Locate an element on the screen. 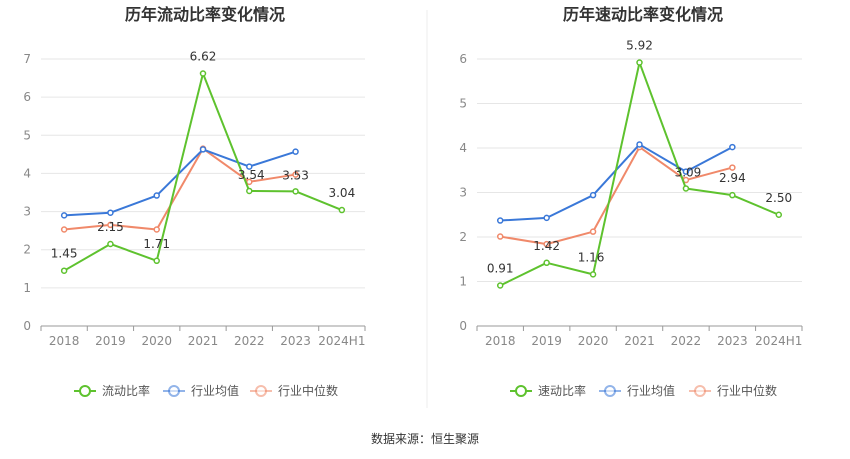  chart1-data-label: 2.15 is located at coordinates (110, 227).